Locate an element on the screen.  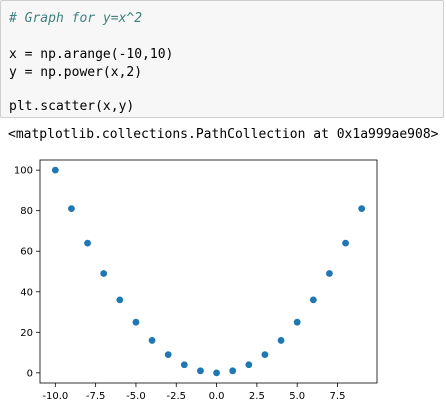
x-tick-label: 0.0 is located at coordinates (217, 396).